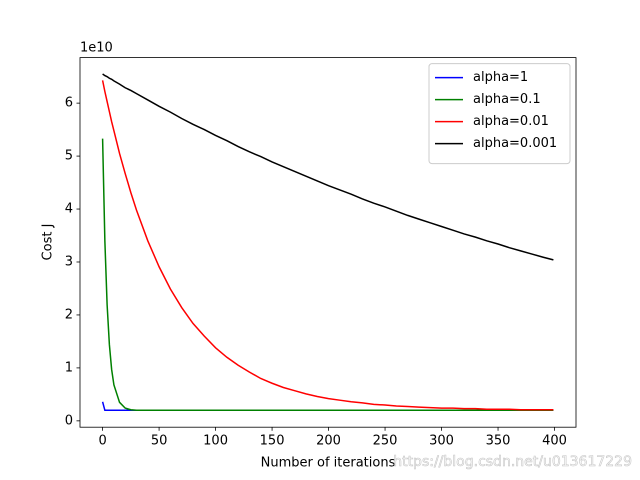 This screenshot has height=480, width=640. I want to click on x-tick-label: 350, so click(498, 441).